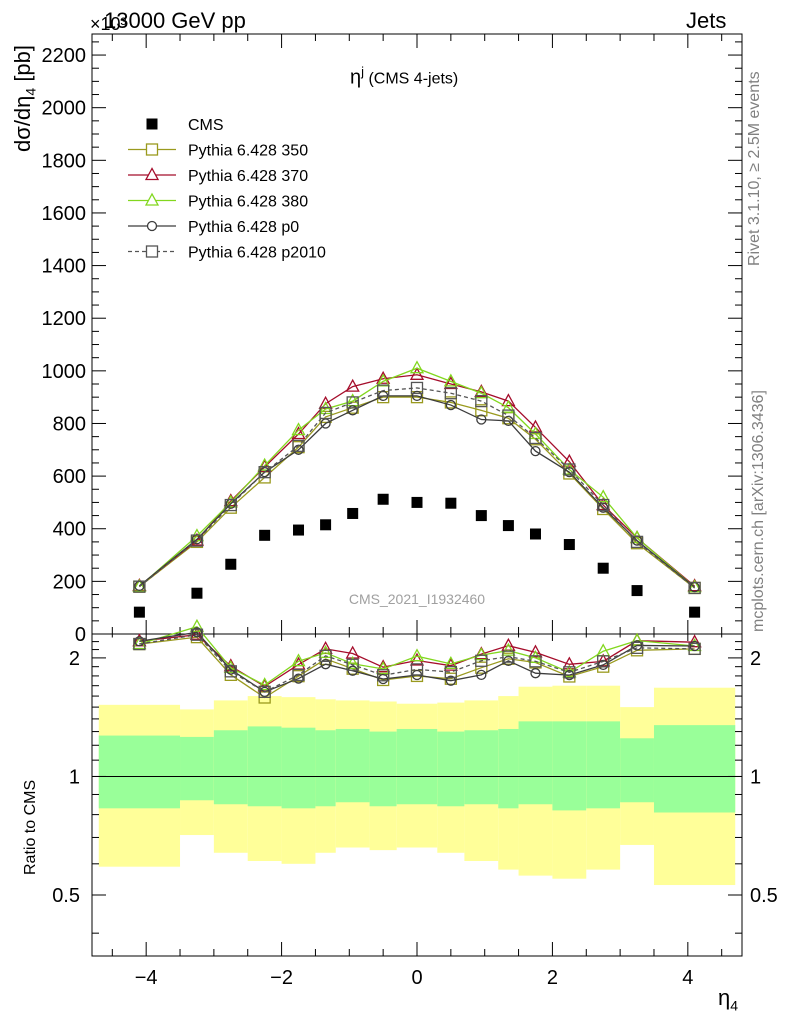  I want to click on y-tick-label: 1400, so click(64, 267).